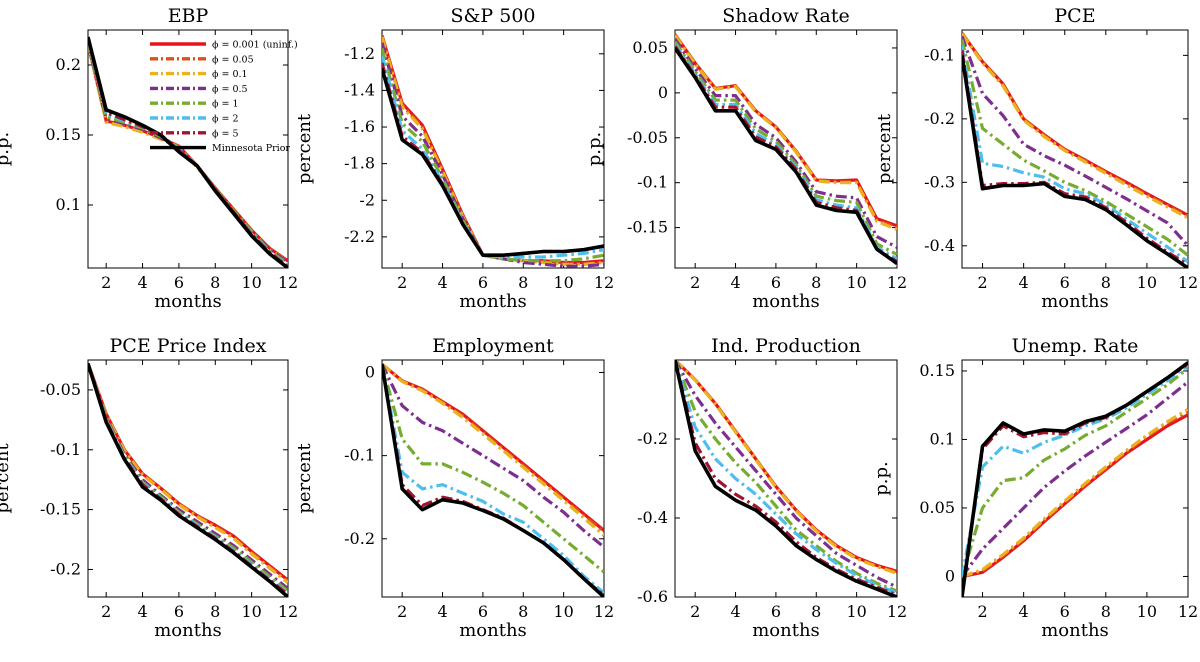 The image size is (1200, 662). Describe the element at coordinates (188, 346) in the screenshot. I see `chart-title: PCE Price Index` at that location.